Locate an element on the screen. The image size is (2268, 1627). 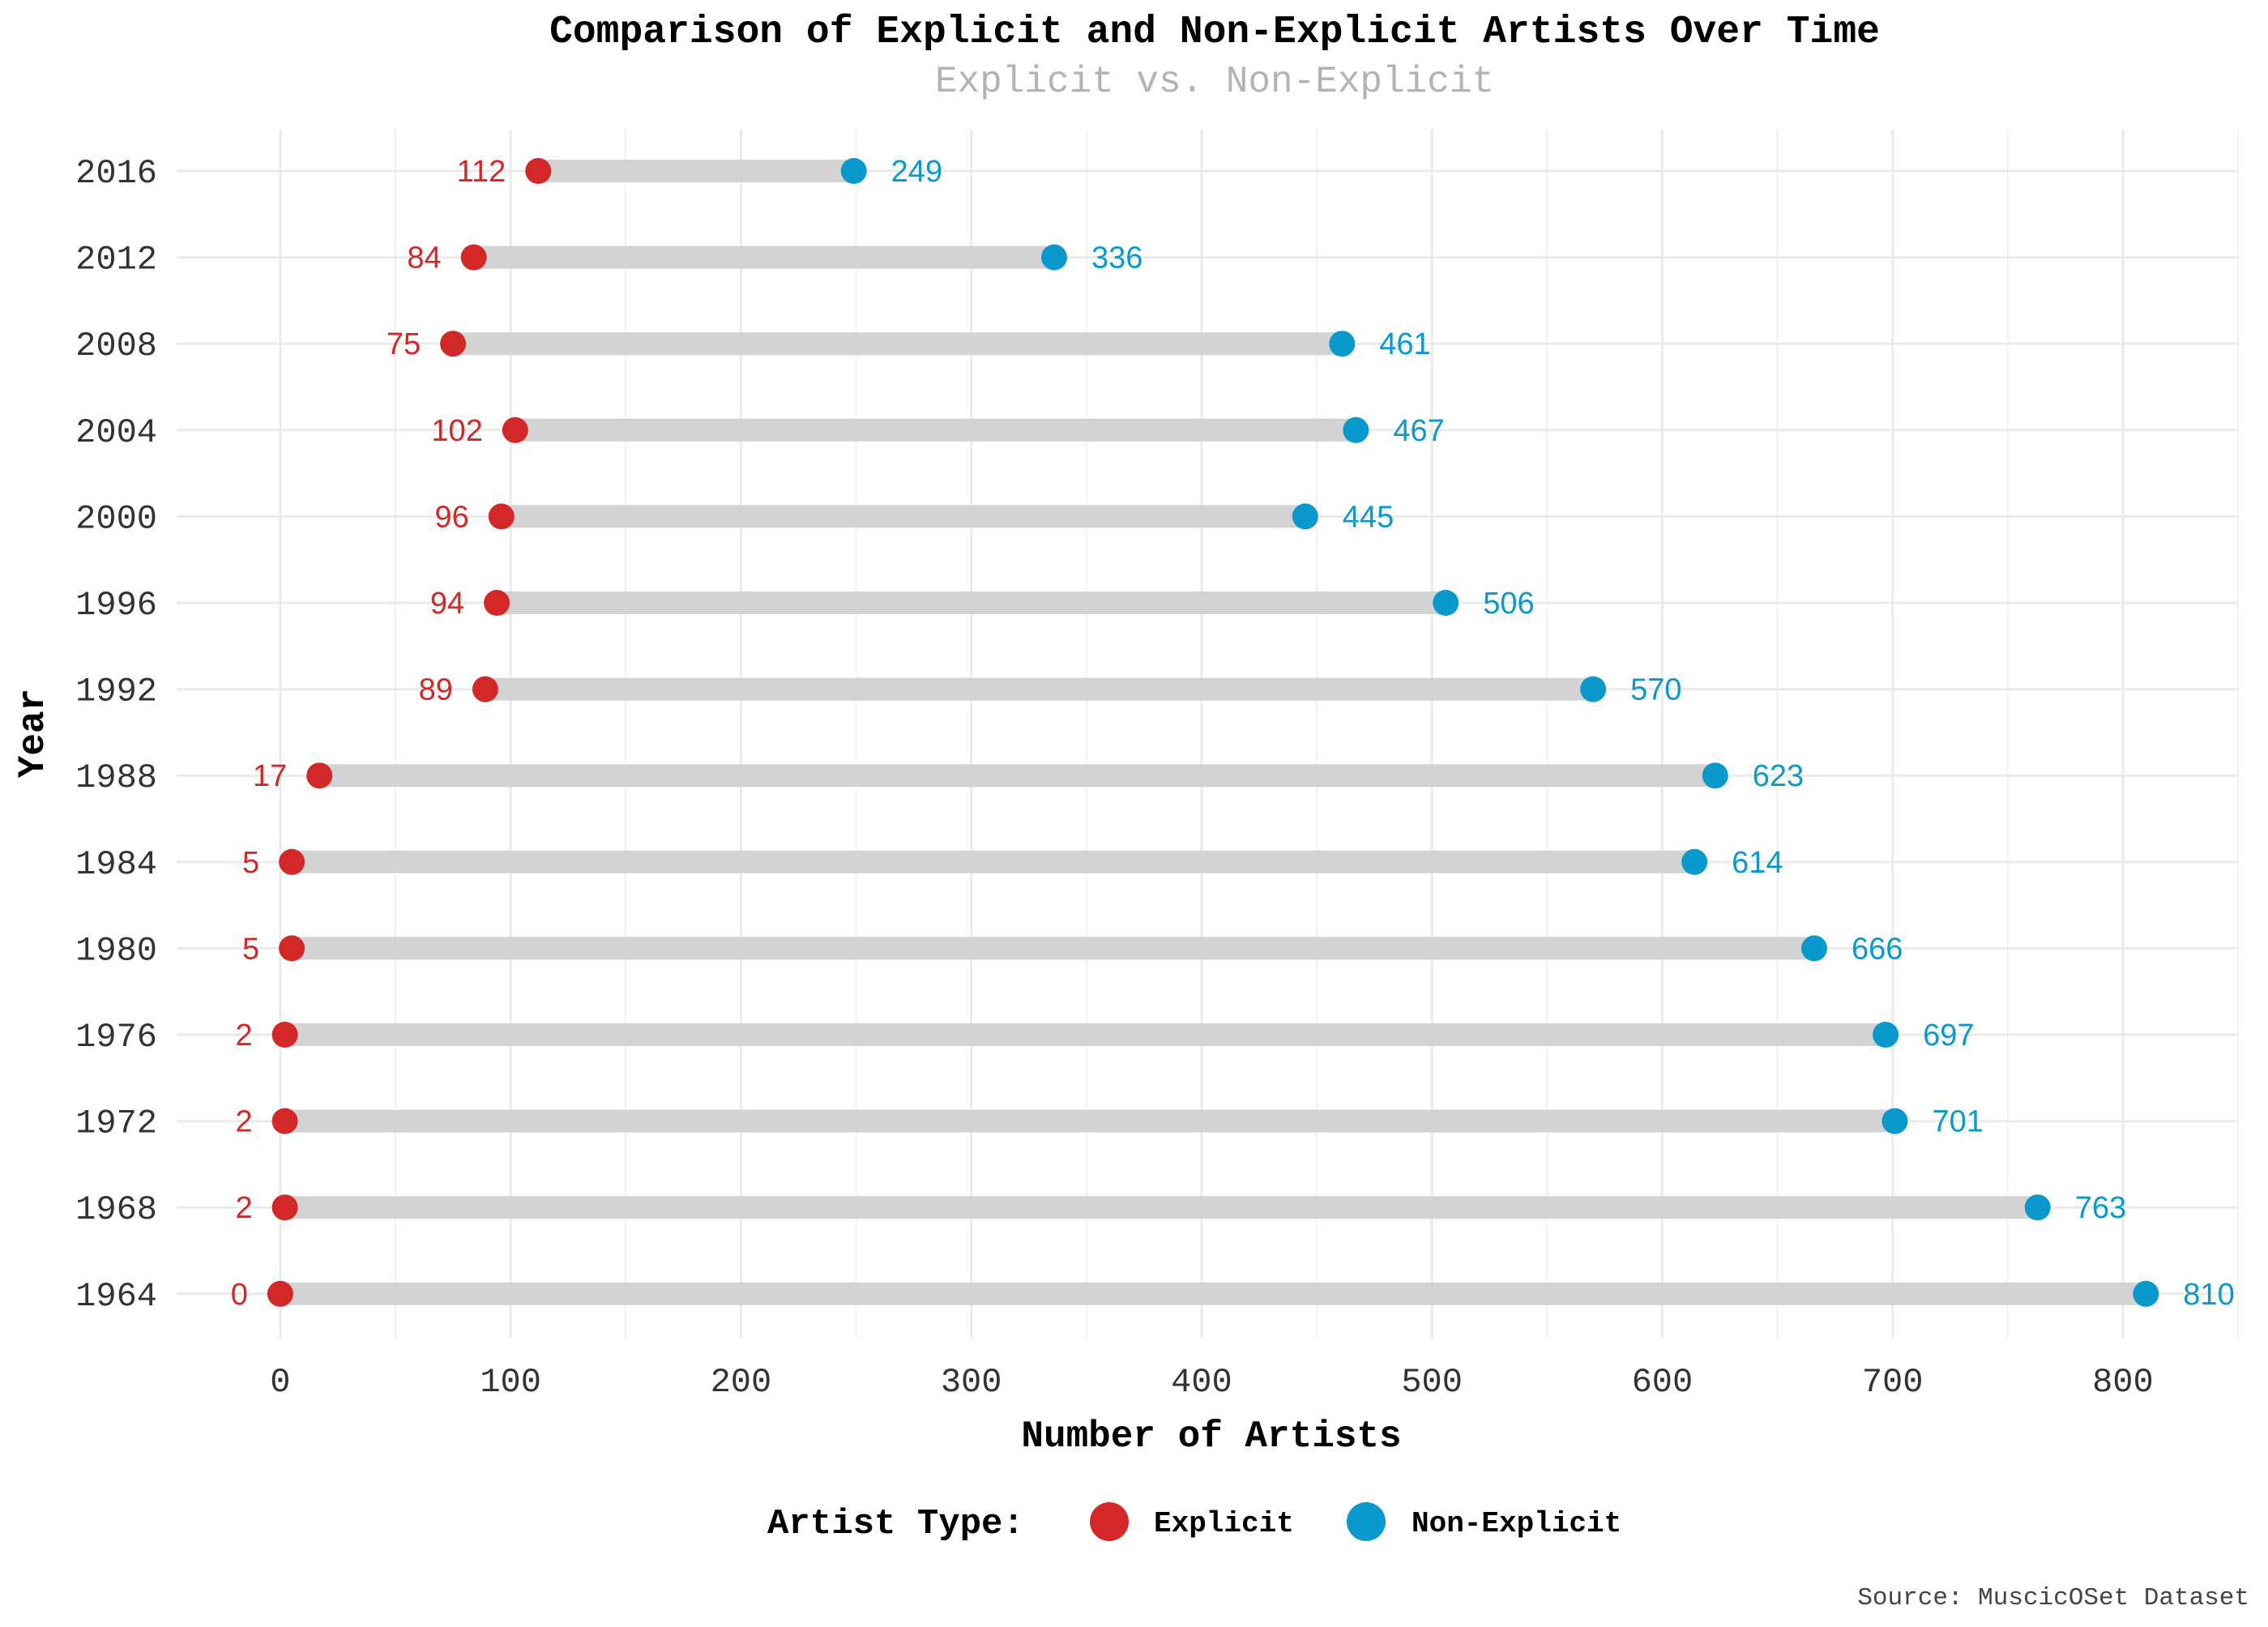
explicit-point-2016 is located at coordinates (538, 171).